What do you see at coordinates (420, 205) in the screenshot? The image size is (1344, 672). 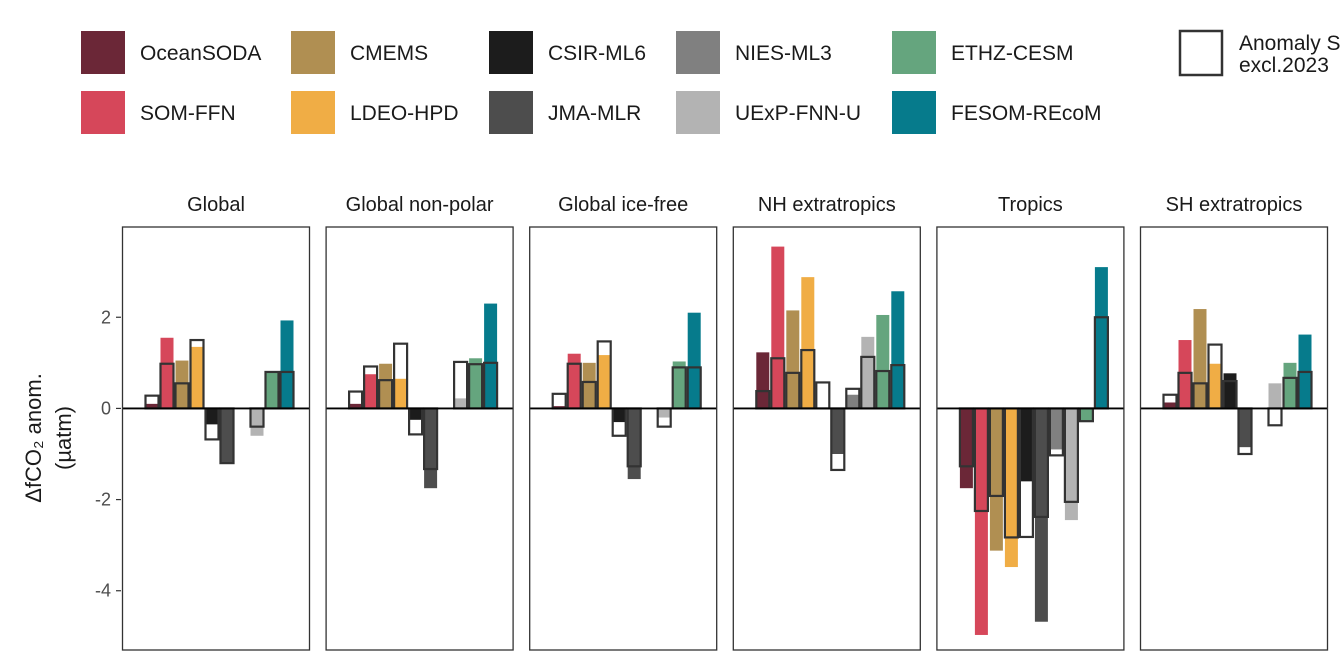 I see `panel-title: Global non-polar` at bounding box center [420, 205].